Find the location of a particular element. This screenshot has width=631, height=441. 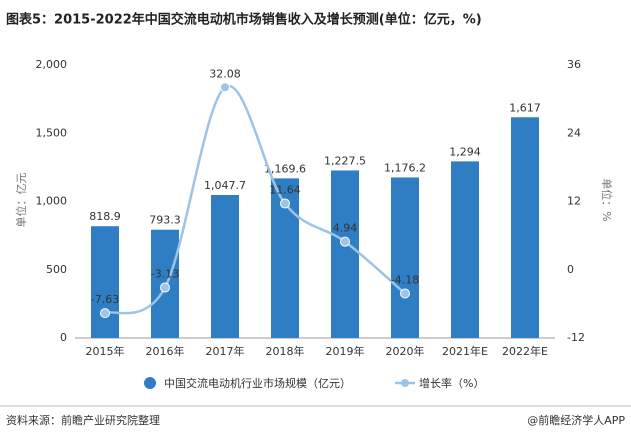

x-tick-label: 2016年 is located at coordinates (165, 351).